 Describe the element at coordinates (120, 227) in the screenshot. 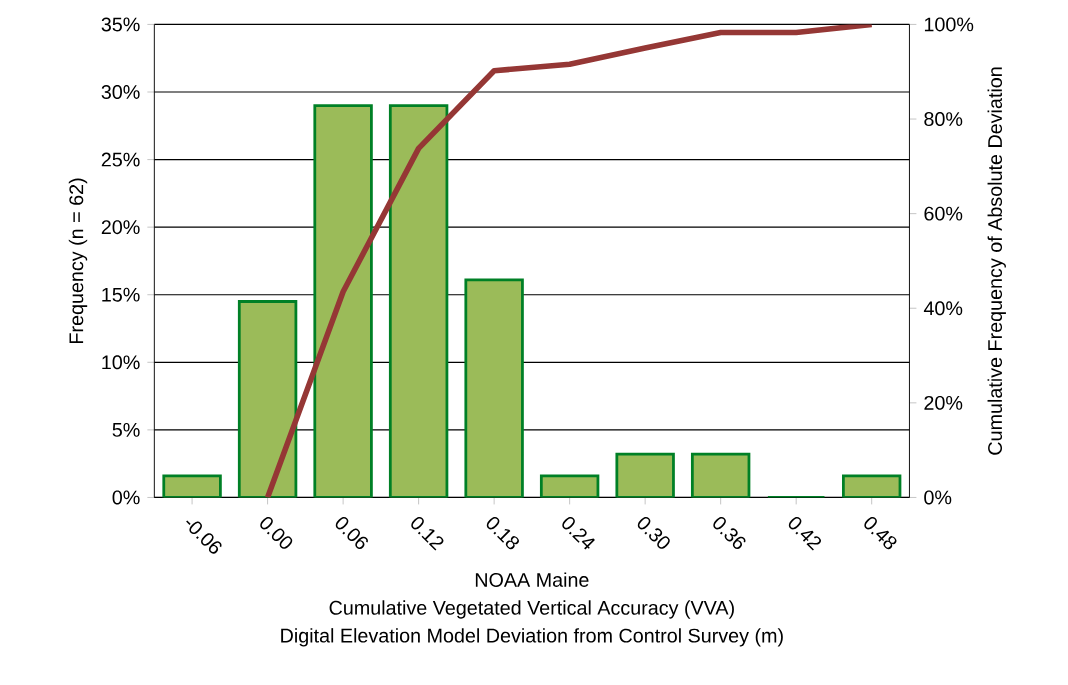

I see `y-tick-label: 20%` at that location.